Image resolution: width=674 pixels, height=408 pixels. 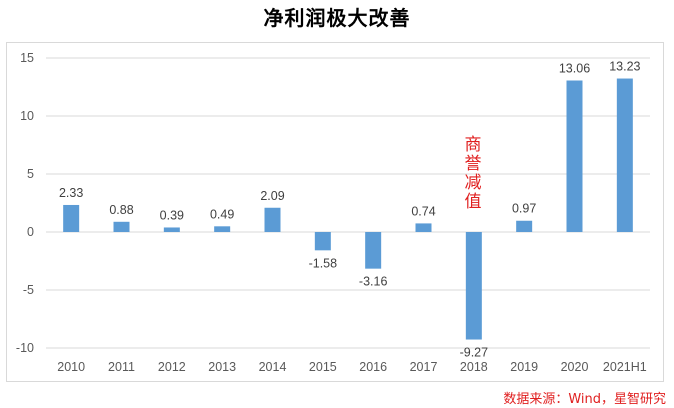 I want to click on y-tick-label: 5, so click(x=30, y=174).